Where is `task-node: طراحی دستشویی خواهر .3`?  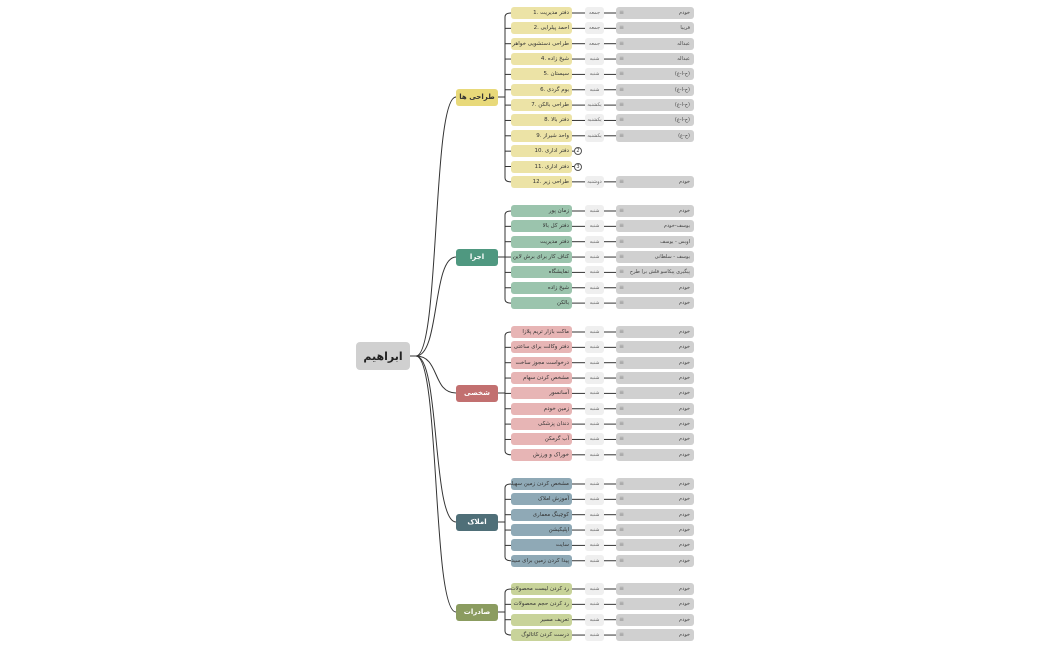
task-node: طراحی دستشویی خواهر .3 is located at coordinates (541, 43).